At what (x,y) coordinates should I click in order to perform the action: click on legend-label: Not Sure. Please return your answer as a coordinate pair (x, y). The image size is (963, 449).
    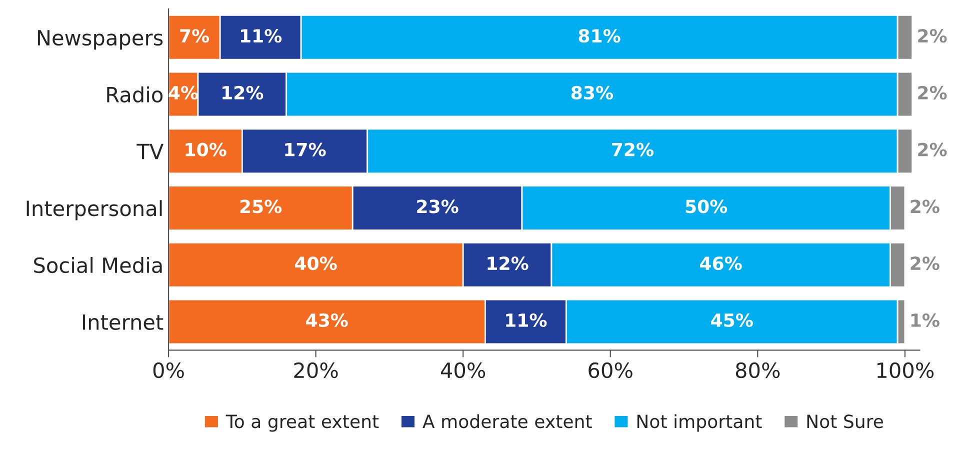
    Looking at the image, I should click on (845, 421).